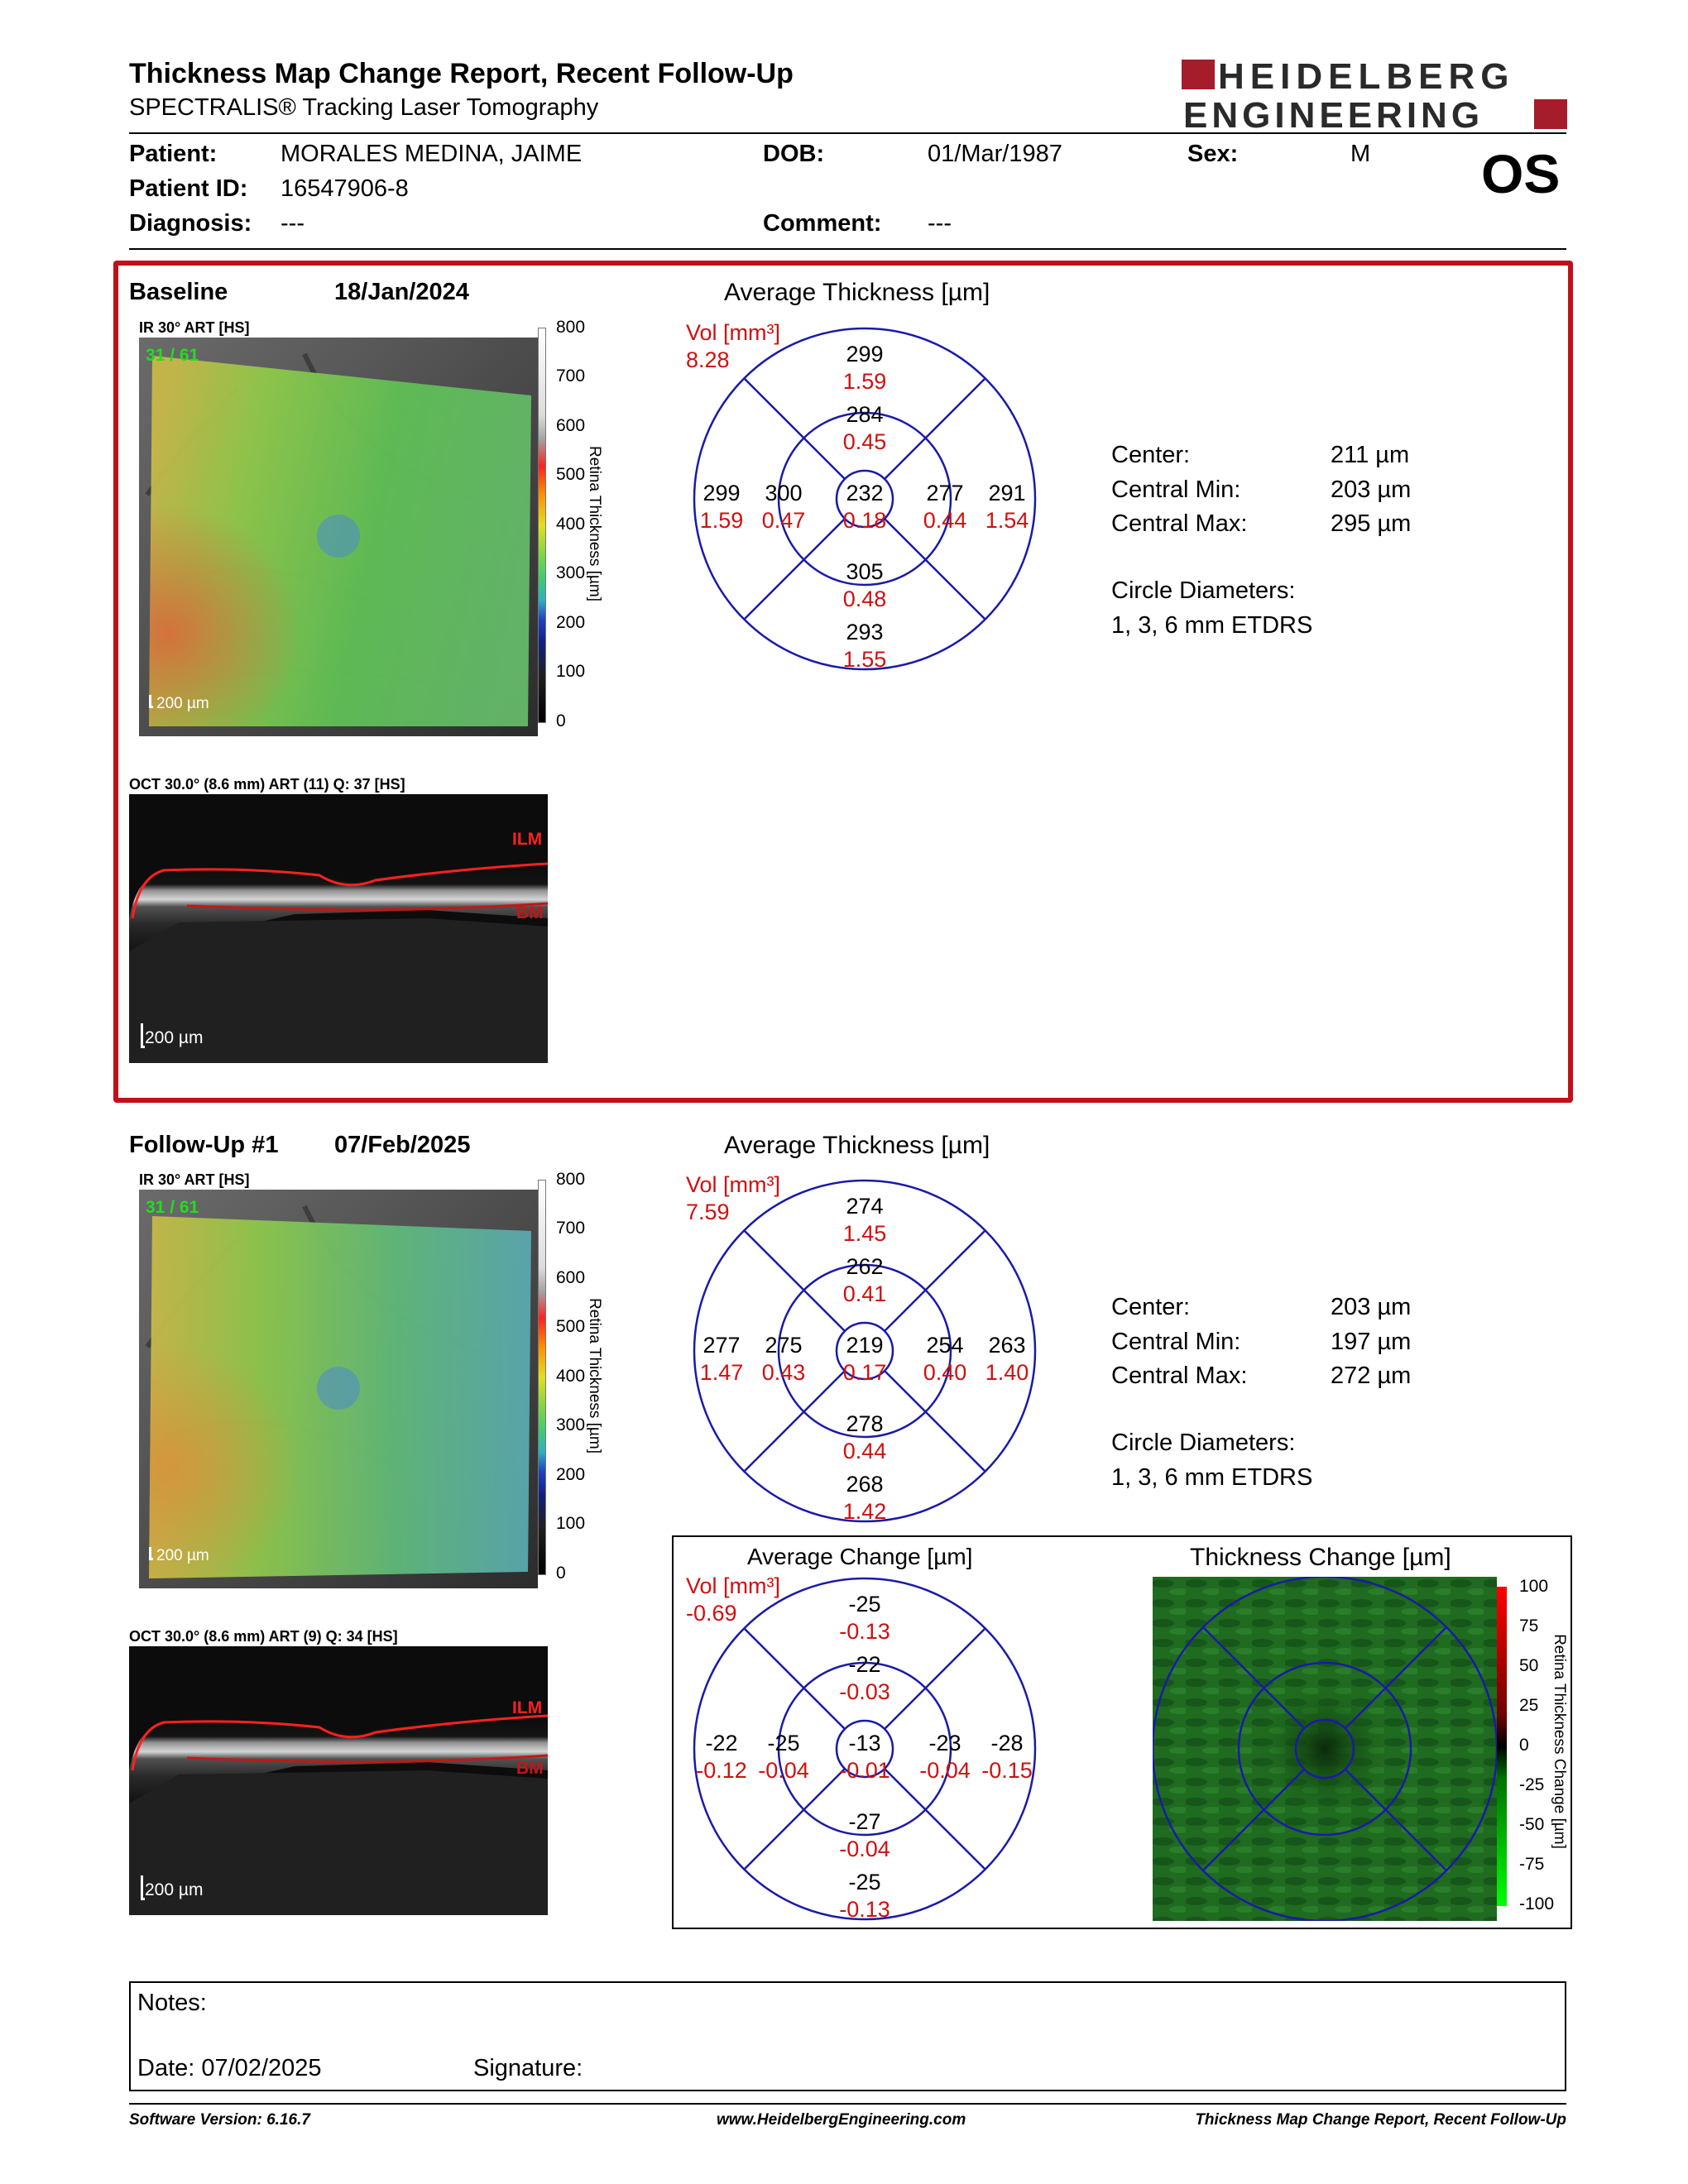  I want to click on colorbar-tick: 200, so click(571, 622).